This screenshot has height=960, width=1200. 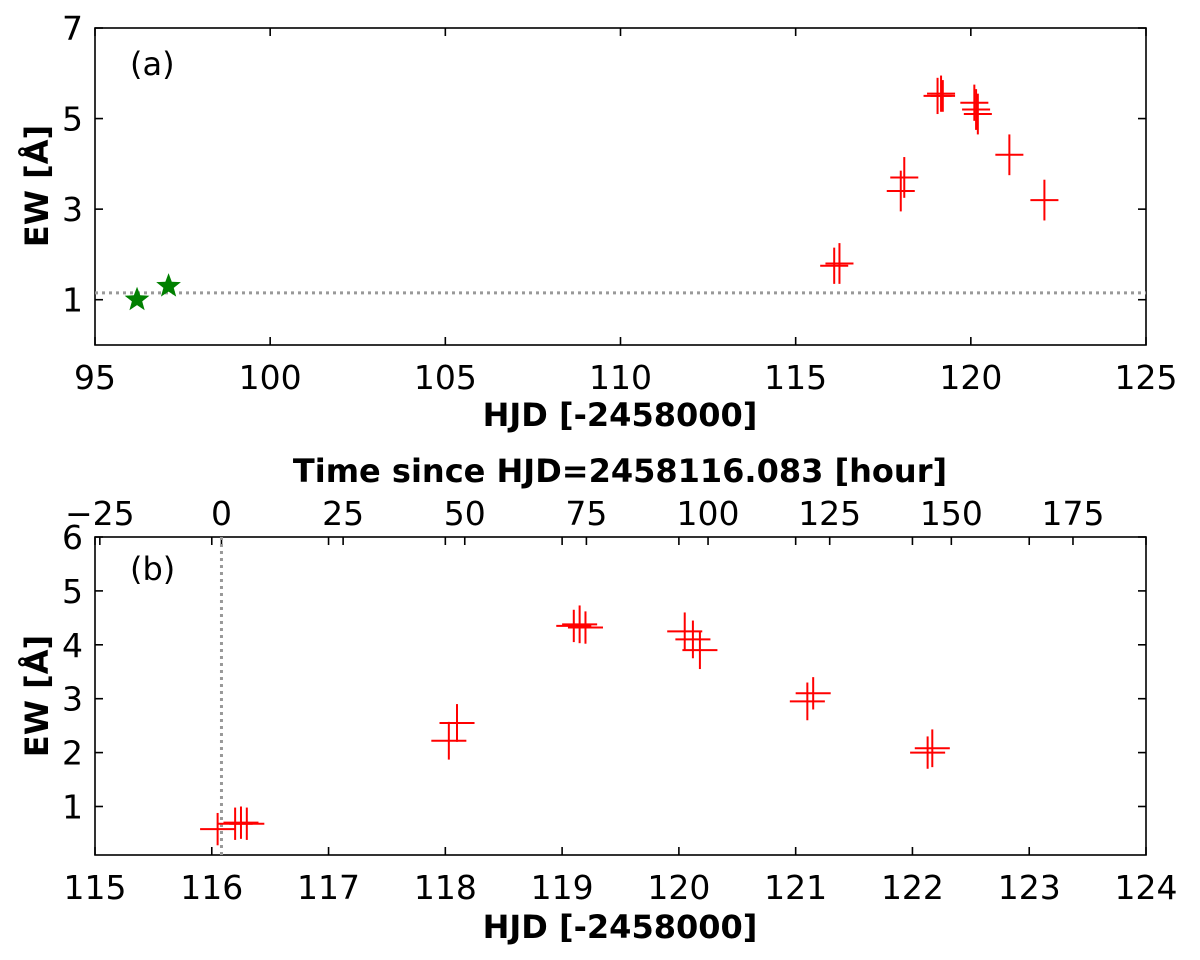 I want to click on panel-label: (a), so click(x=152, y=64).